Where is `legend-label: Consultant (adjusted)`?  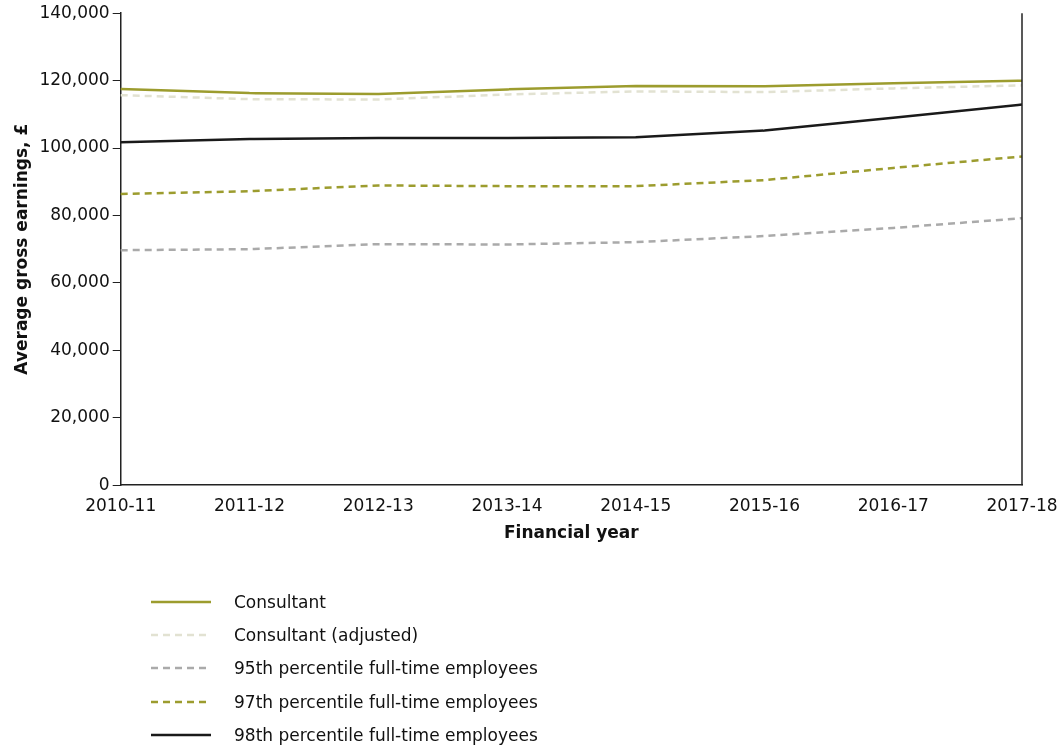
legend-label: Consultant (adjusted) is located at coordinates (326, 634).